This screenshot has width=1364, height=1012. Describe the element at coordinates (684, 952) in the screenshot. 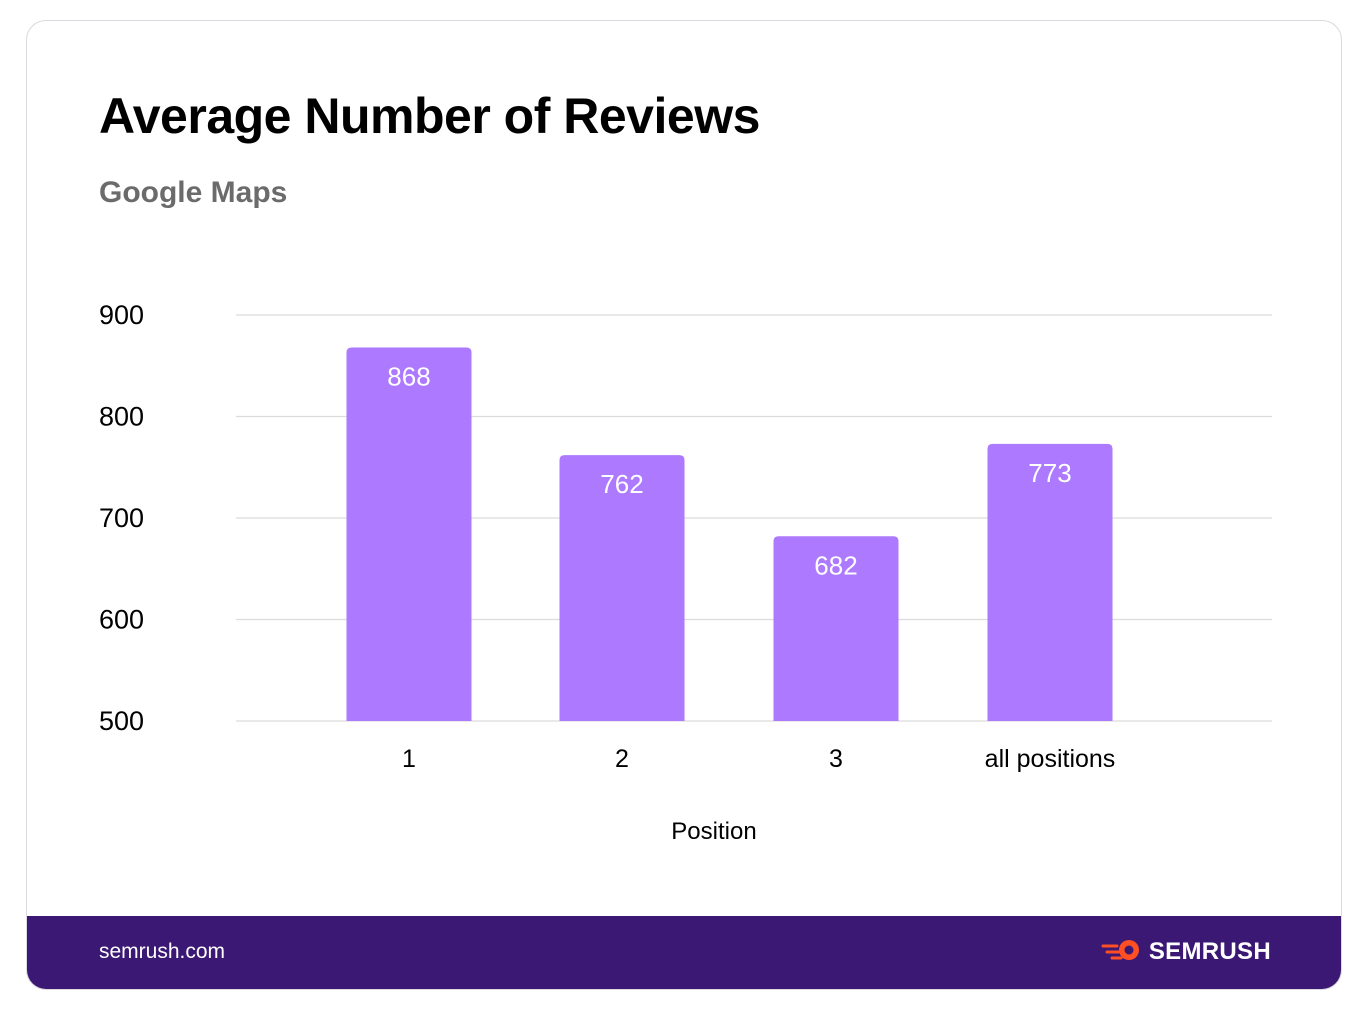

I see `footer-bar: semrush.com SEMRUSH` at that location.